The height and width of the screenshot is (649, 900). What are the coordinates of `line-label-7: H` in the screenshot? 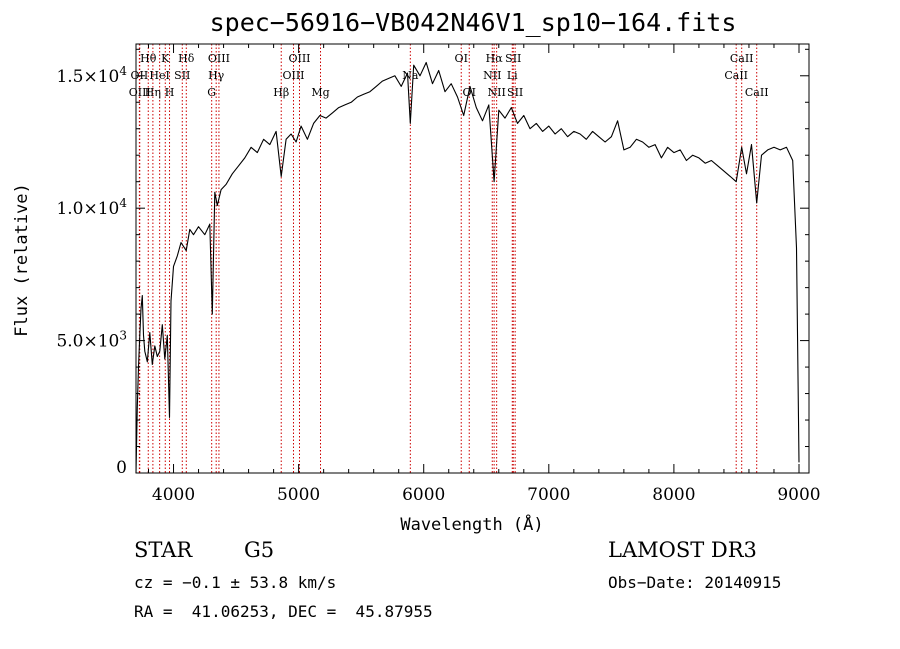 It's located at (170, 92).